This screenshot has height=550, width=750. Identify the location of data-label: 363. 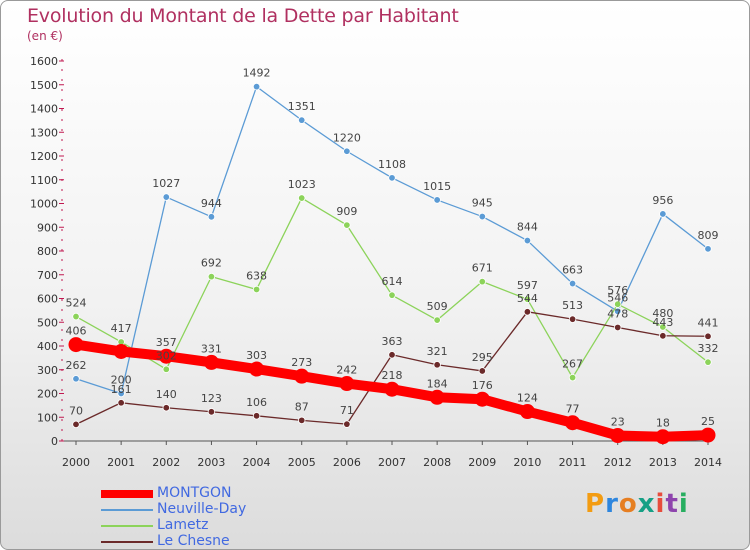
(392, 341).